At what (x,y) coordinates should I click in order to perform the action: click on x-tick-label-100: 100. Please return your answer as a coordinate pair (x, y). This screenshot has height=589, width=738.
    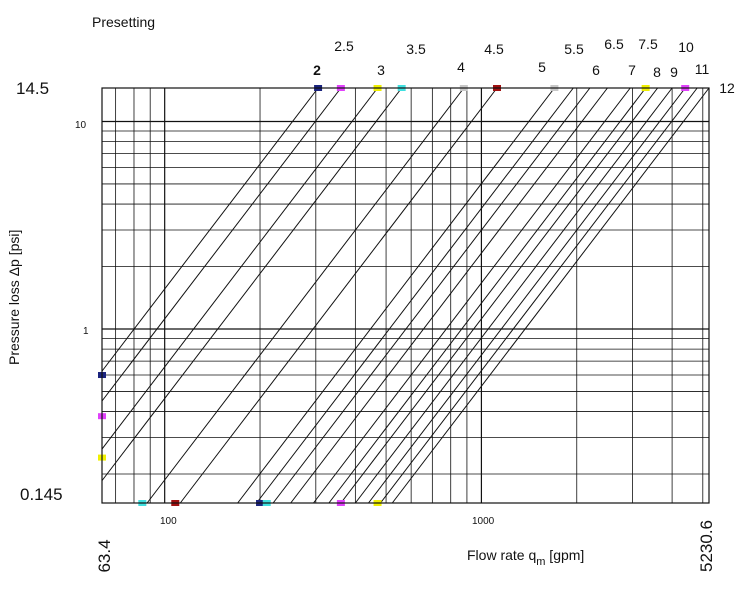
    Looking at the image, I should click on (168, 521).